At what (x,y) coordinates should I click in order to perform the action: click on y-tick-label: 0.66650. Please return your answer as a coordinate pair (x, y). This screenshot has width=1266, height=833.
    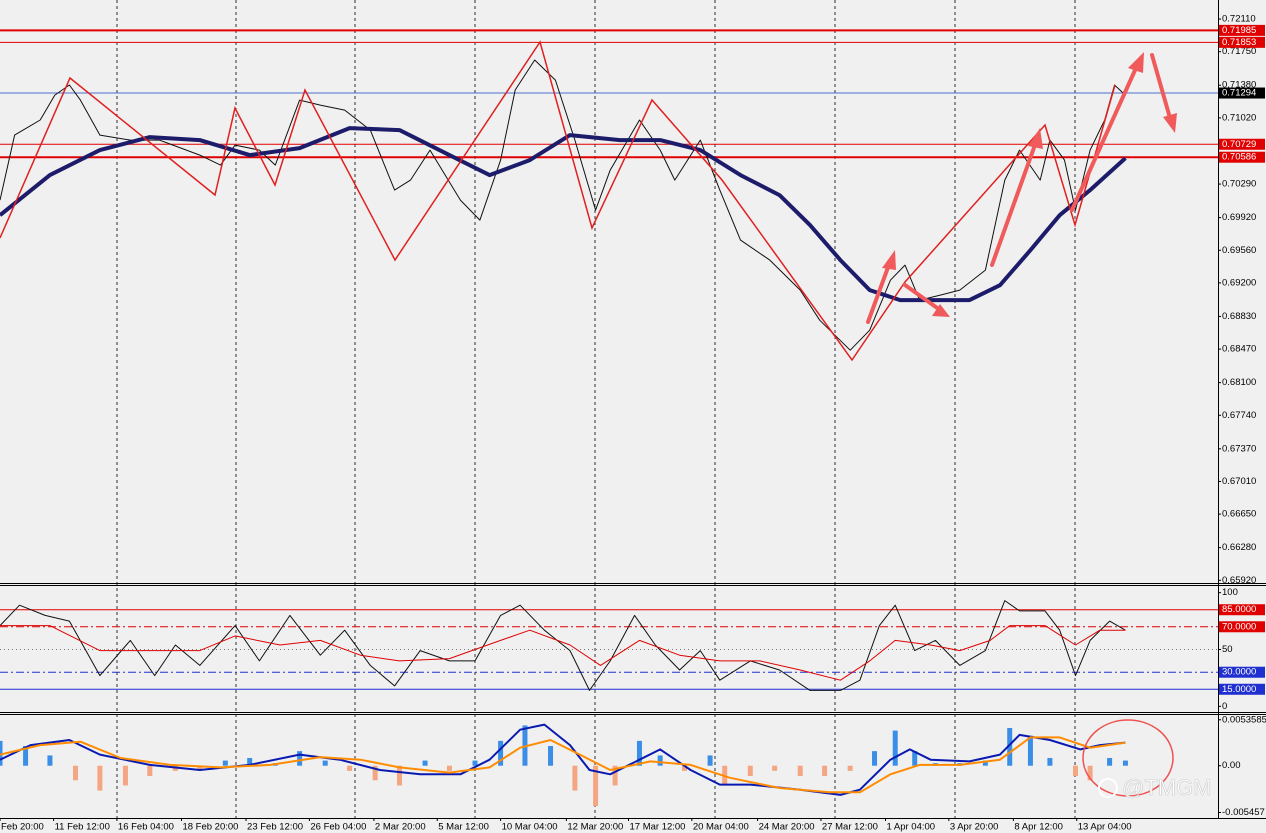
    Looking at the image, I should click on (1239, 514).